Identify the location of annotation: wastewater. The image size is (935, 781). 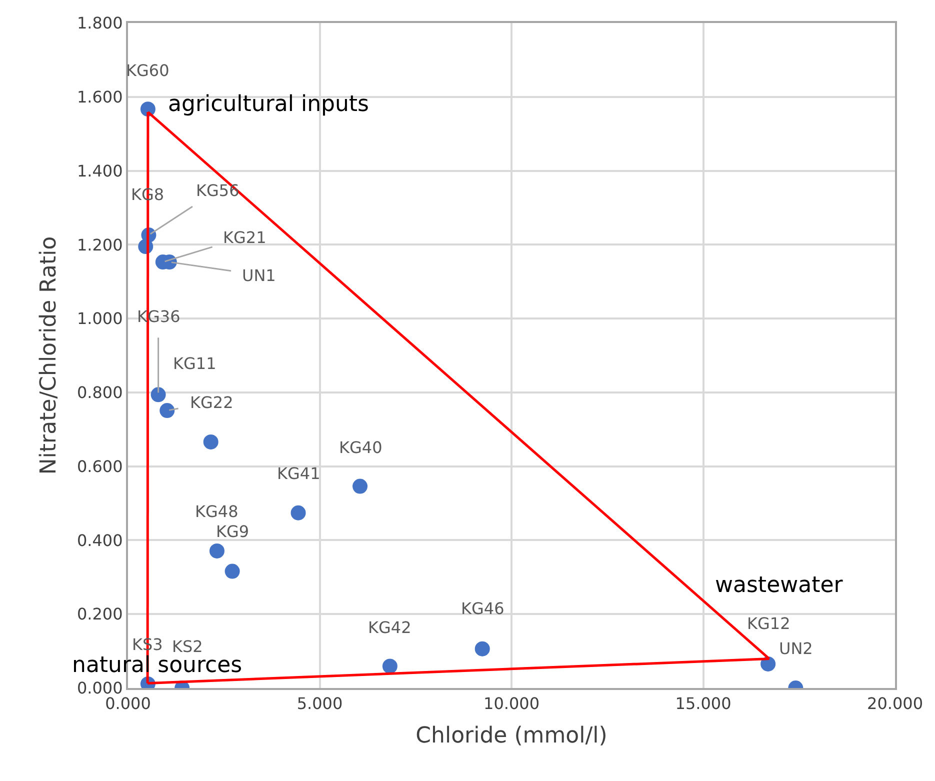
(779, 585).